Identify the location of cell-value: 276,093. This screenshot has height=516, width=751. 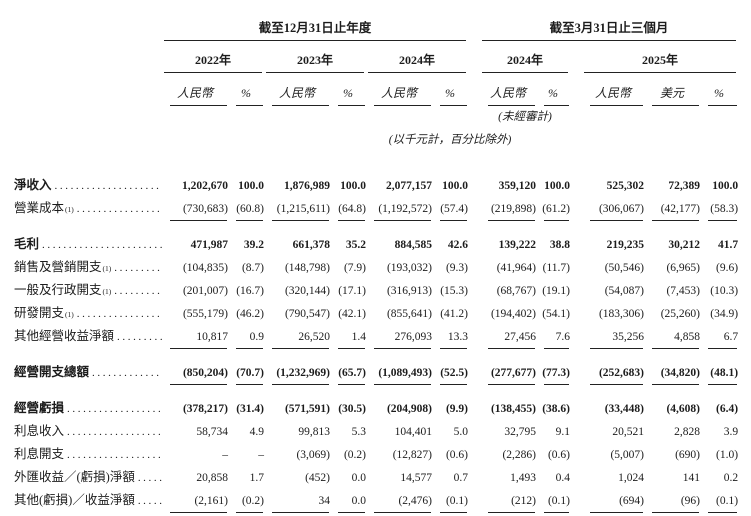
(399, 338).